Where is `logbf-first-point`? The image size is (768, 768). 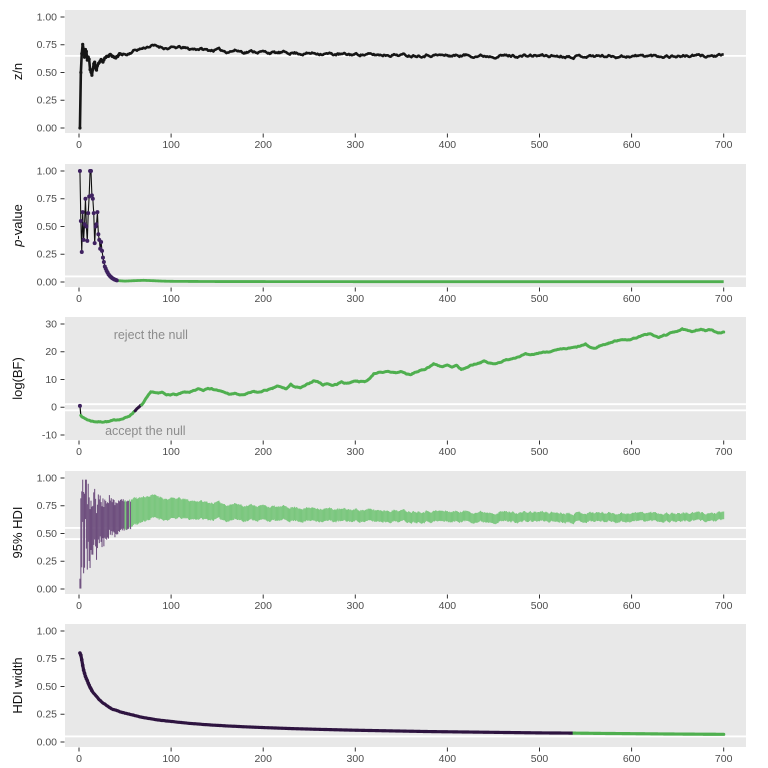 logbf-first-point is located at coordinates (79, 406).